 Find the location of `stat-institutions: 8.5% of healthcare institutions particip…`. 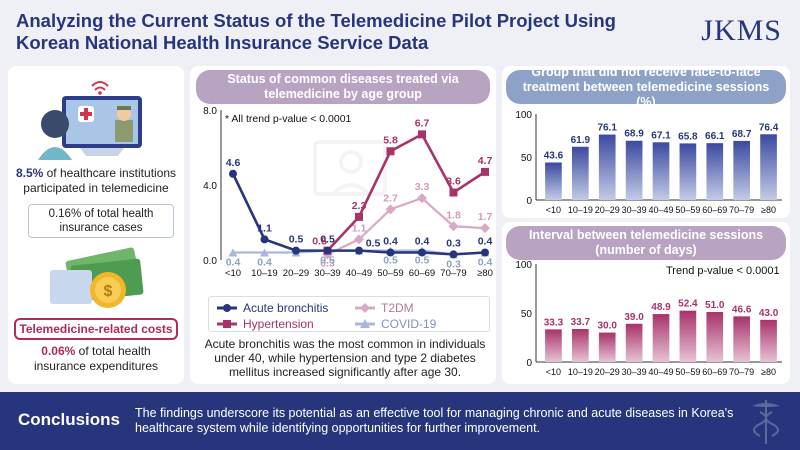

stat-institutions: 8.5% of healthcare institutions particip… is located at coordinates (96, 181).